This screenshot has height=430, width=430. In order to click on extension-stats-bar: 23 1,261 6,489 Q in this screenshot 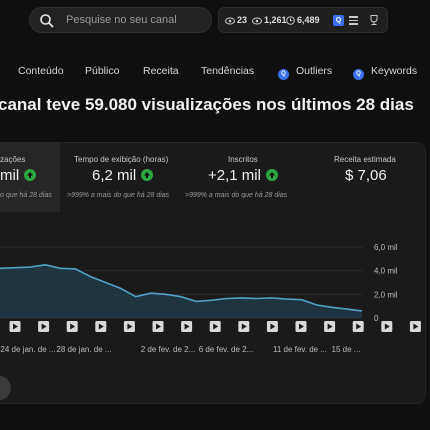, I will do `click(303, 20)`.